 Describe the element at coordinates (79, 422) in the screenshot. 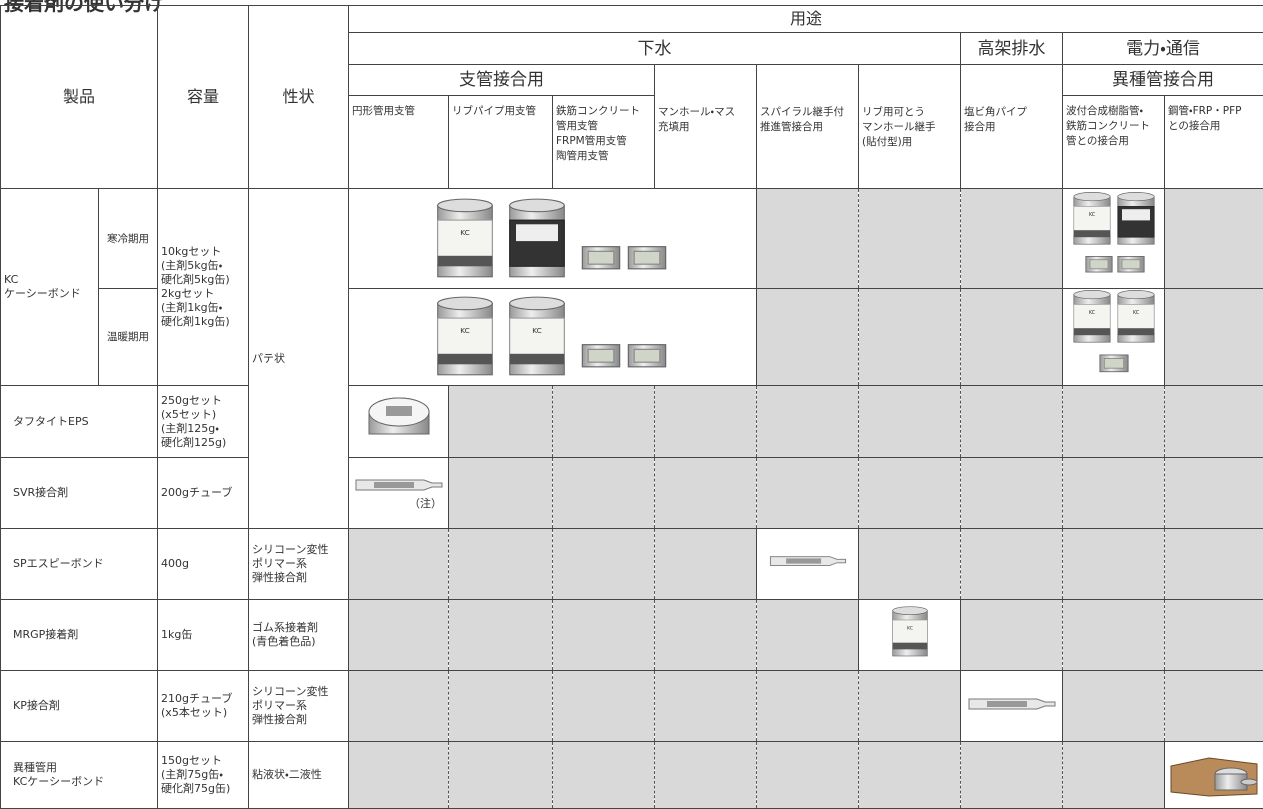

I see `table-cell: タフタイトEPS` at that location.